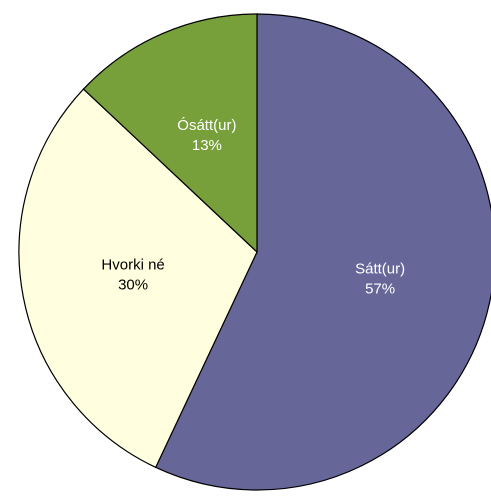  I want to click on slice-value: 13%, so click(207, 145).